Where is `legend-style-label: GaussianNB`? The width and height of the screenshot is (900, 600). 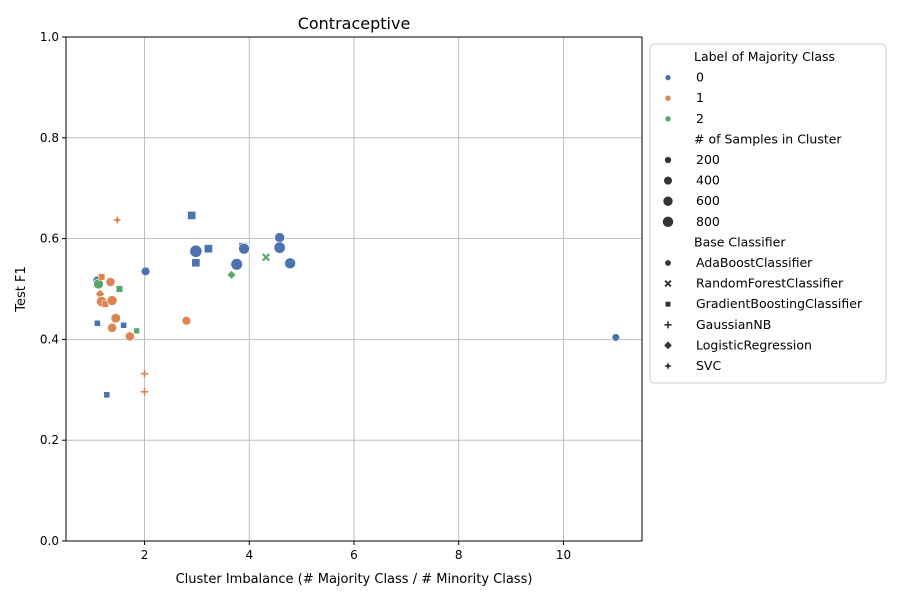 legend-style-label: GaussianNB is located at coordinates (733, 324).